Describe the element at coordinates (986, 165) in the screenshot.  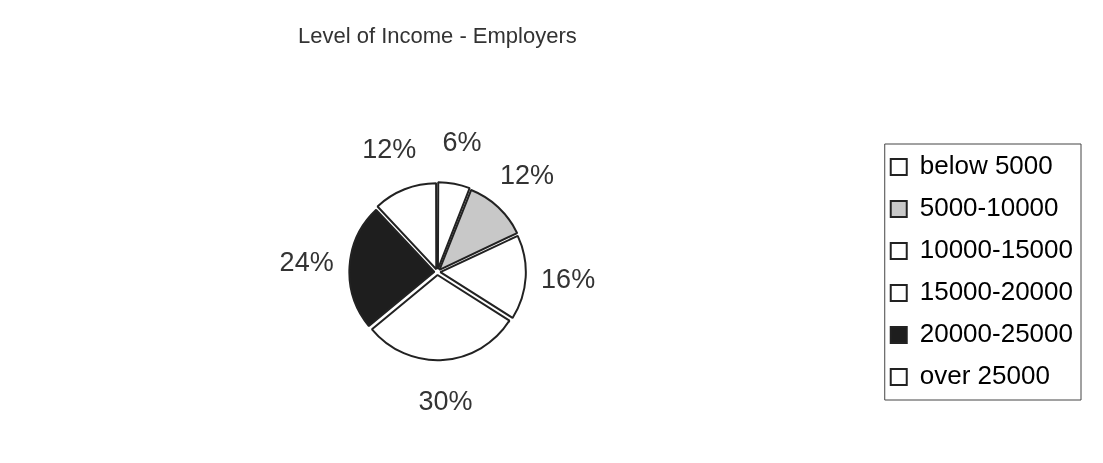
I see `legend-label: below 5000` at that location.